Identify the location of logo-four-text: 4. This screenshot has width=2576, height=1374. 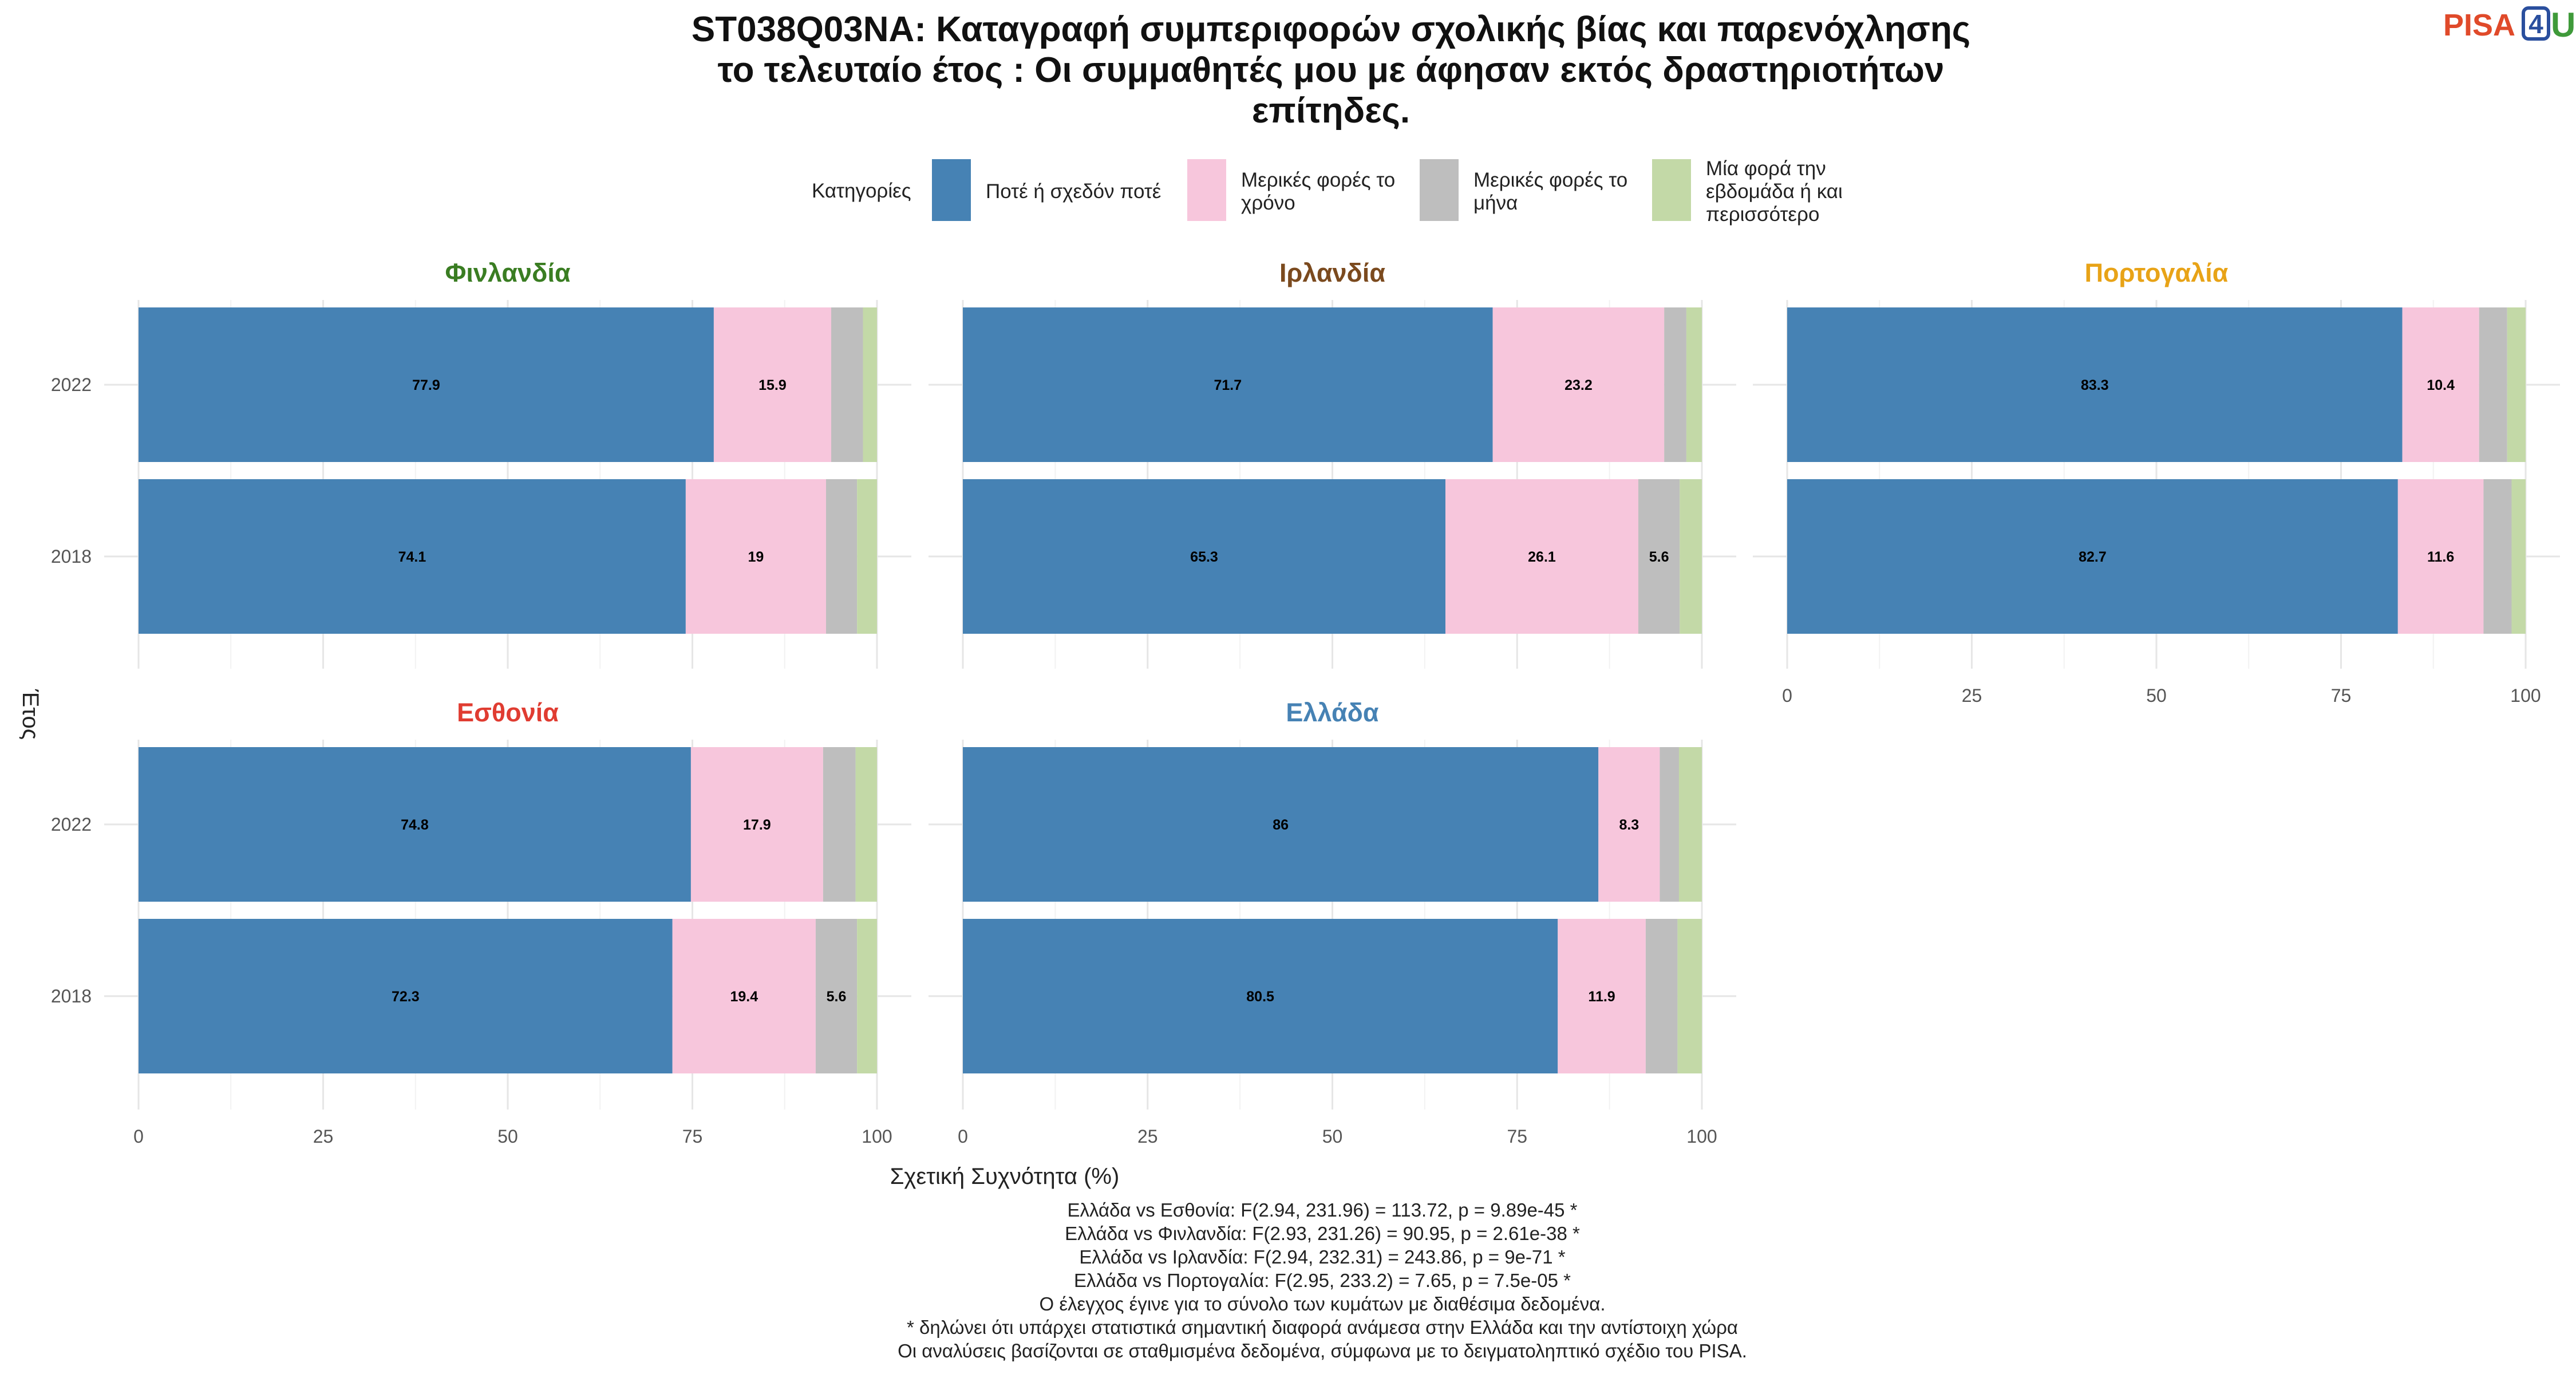
(2535, 24).